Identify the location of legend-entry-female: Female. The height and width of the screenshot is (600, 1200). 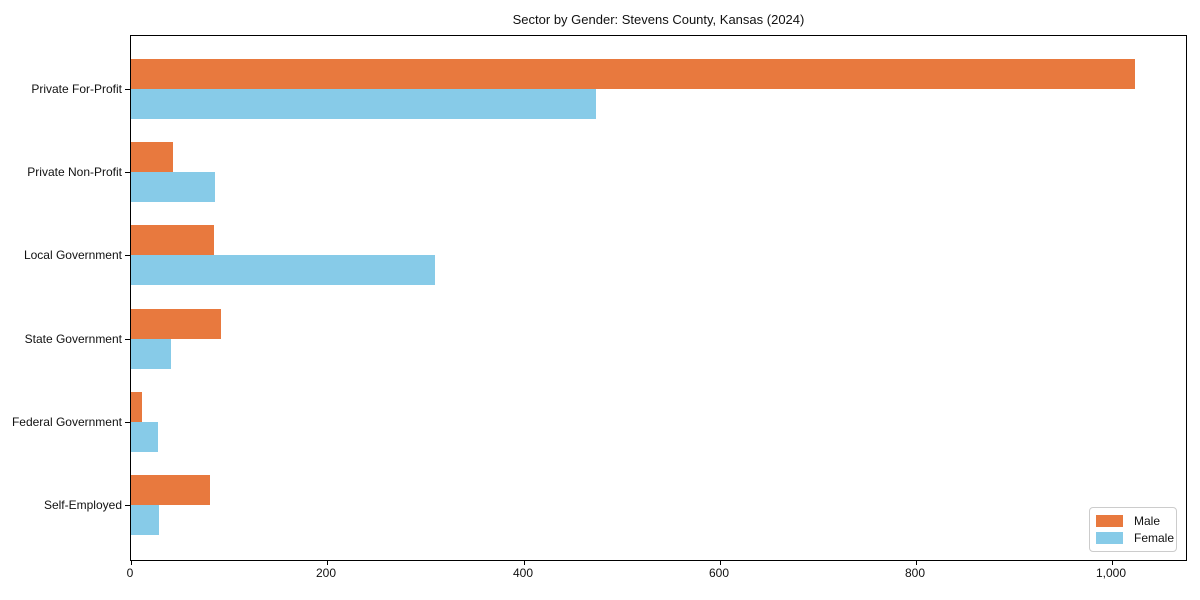
(1135, 538).